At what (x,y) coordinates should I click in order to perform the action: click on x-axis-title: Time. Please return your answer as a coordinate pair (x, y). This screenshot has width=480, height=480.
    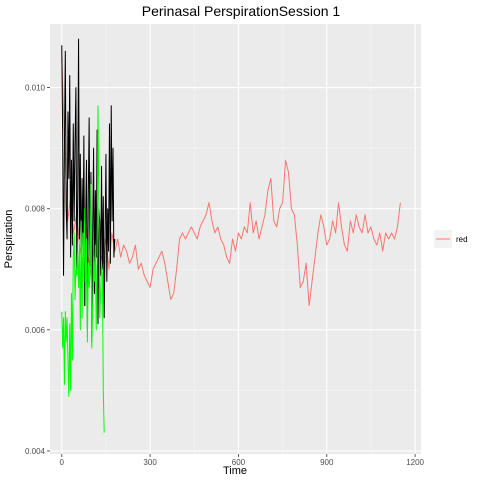
    Looking at the image, I should click on (235, 471).